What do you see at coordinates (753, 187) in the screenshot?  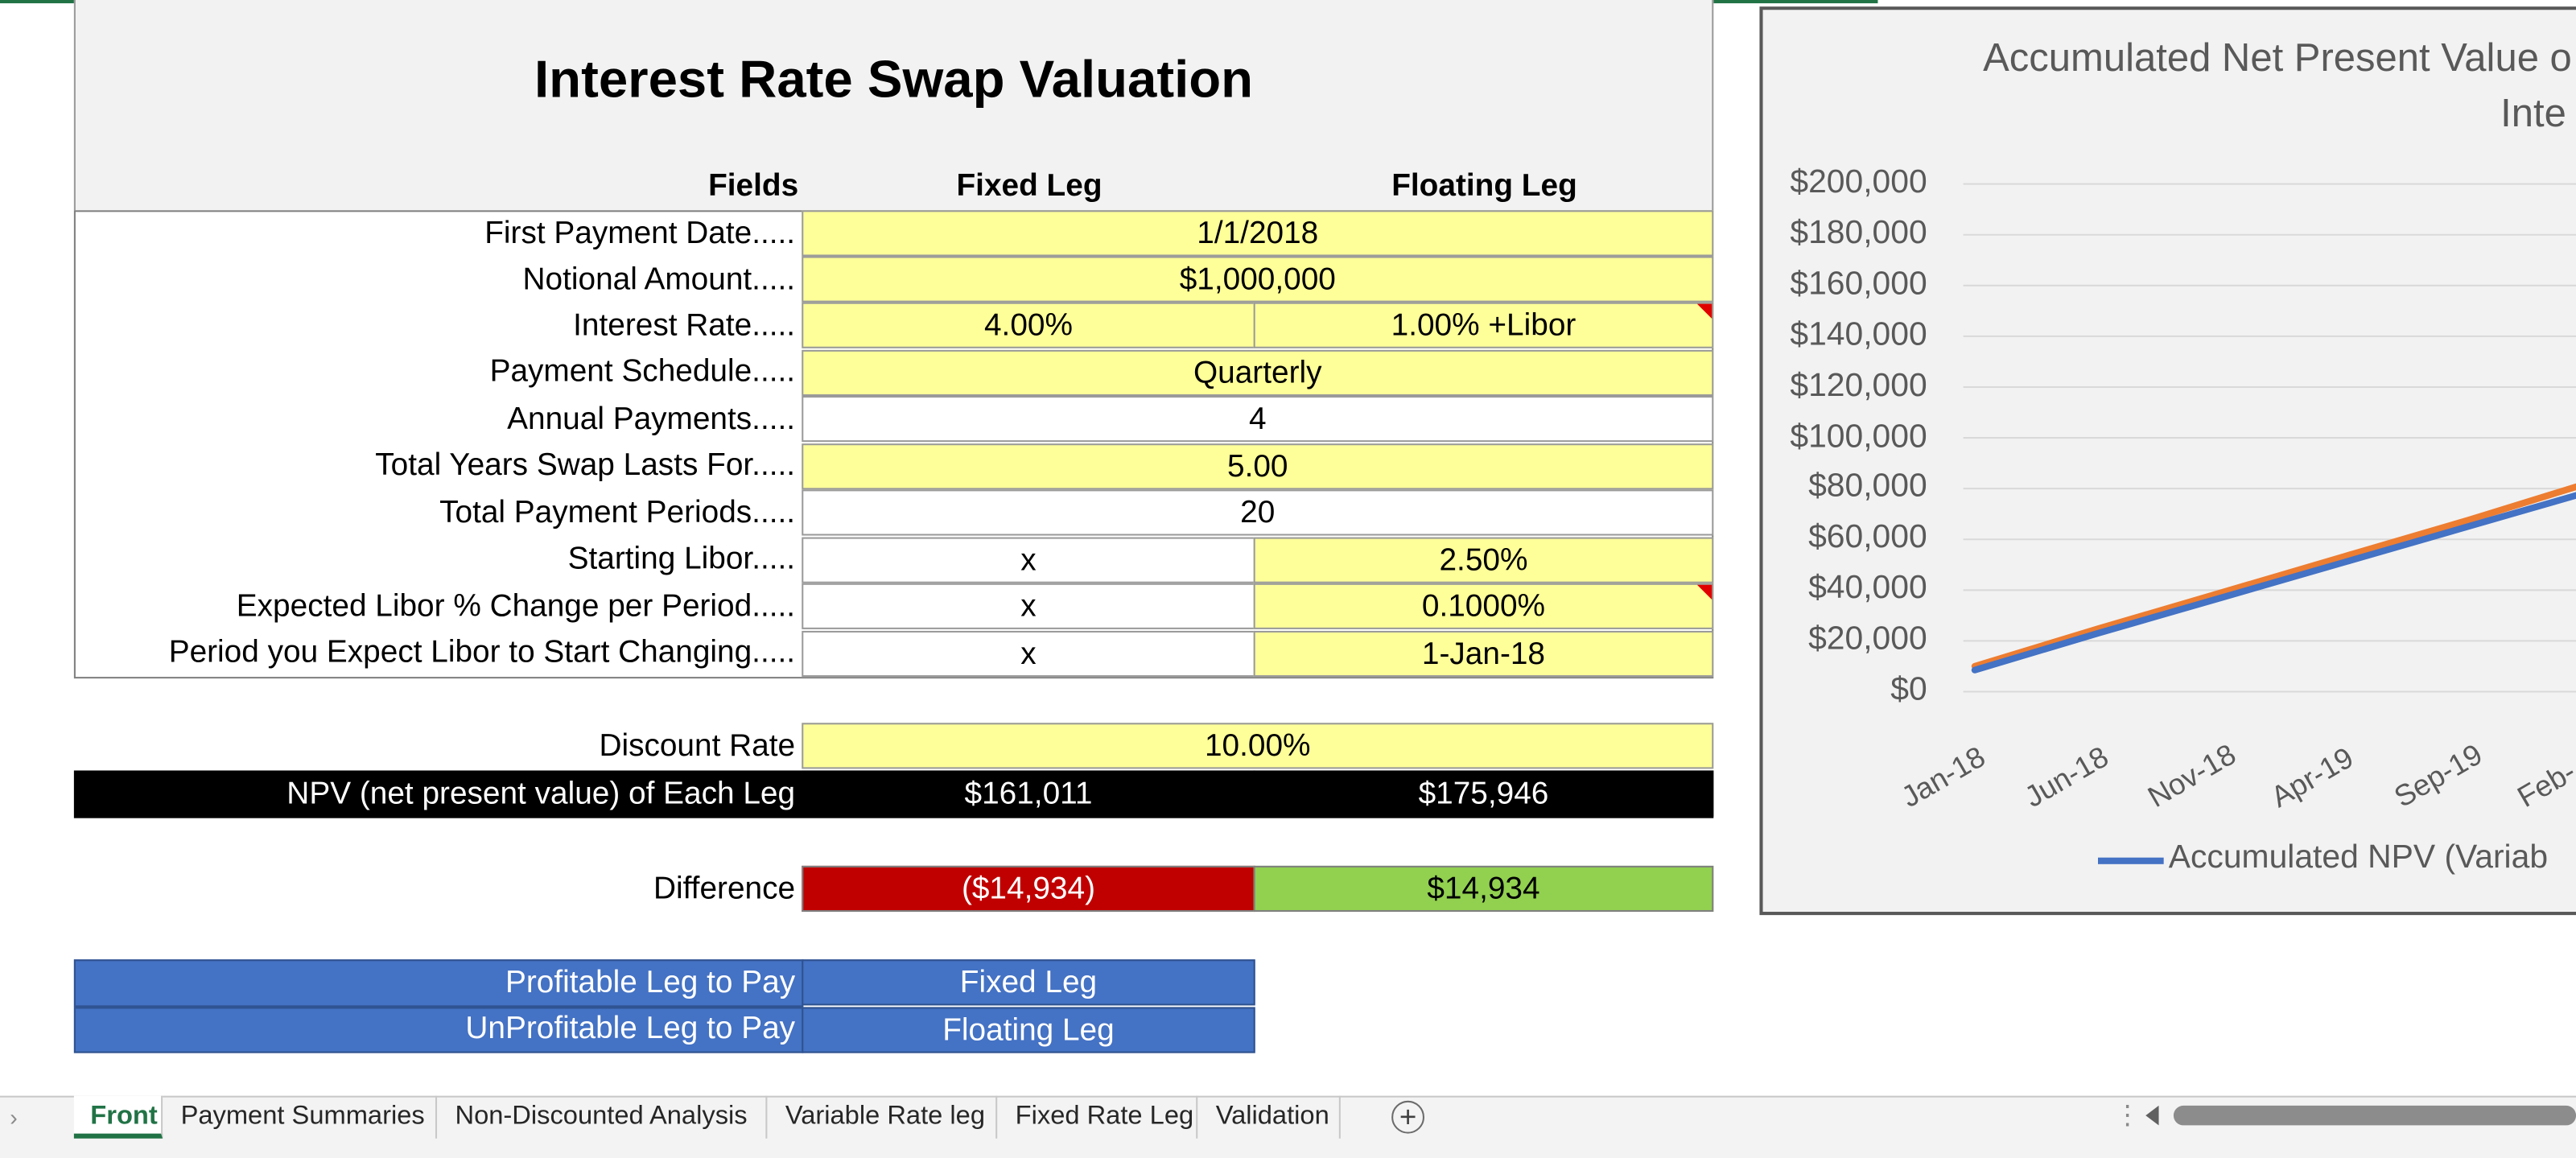 I see `header-fields: Fields` at bounding box center [753, 187].